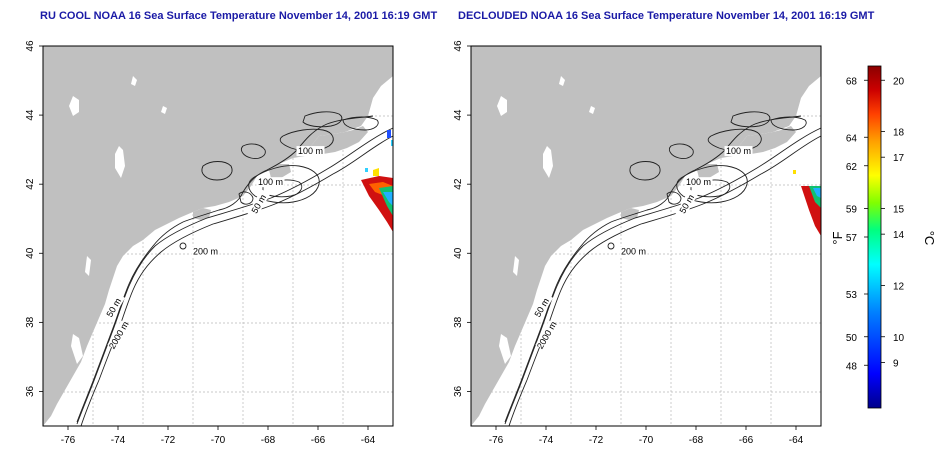 This screenshot has width=950, height=475. I want to click on left-lat-tick-label: 42, so click(30, 184).